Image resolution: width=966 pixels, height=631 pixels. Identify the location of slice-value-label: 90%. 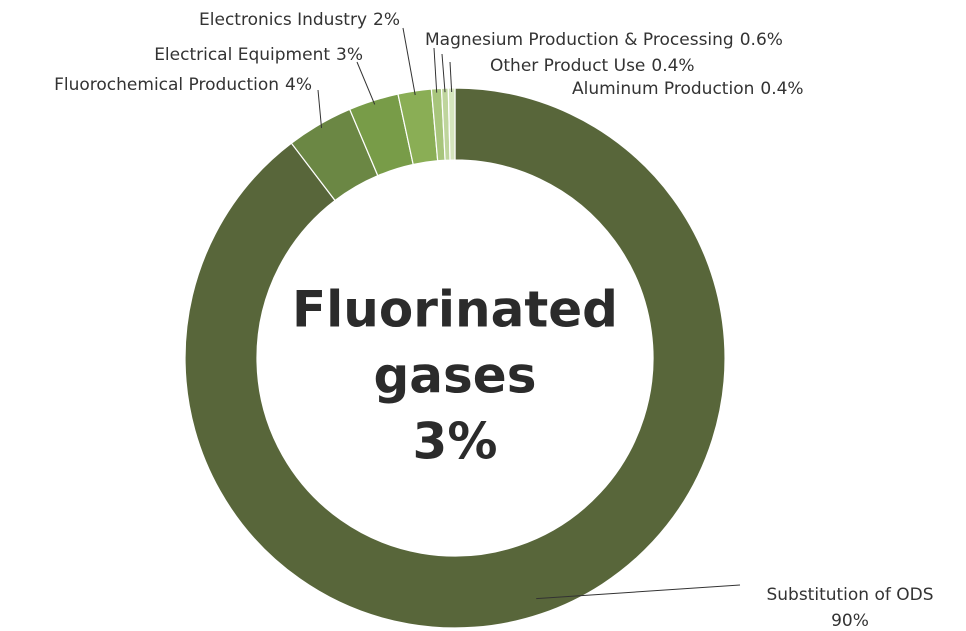
(850, 621).